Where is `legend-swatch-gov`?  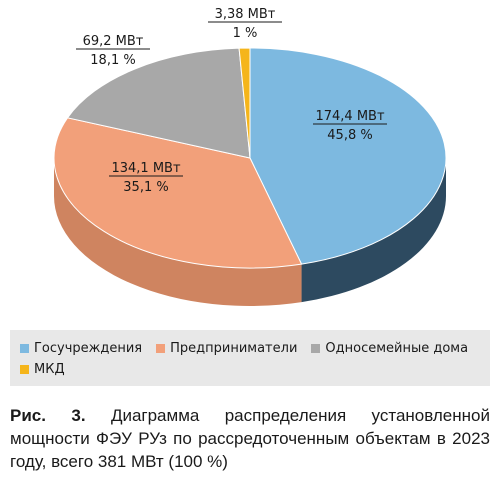
legend-swatch-gov is located at coordinates (24, 348).